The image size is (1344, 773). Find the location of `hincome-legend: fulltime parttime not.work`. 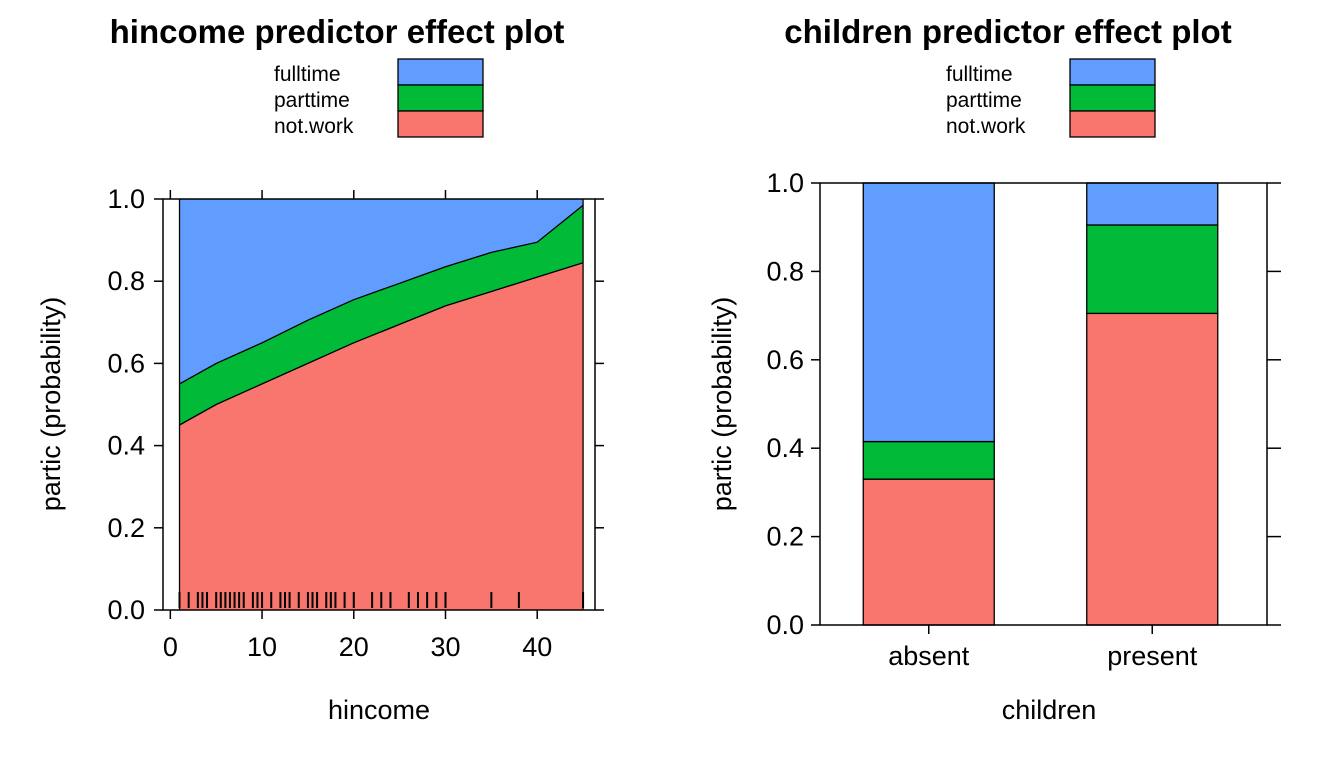

hincome-legend: fulltime parttime not.work is located at coordinates (379, 98).